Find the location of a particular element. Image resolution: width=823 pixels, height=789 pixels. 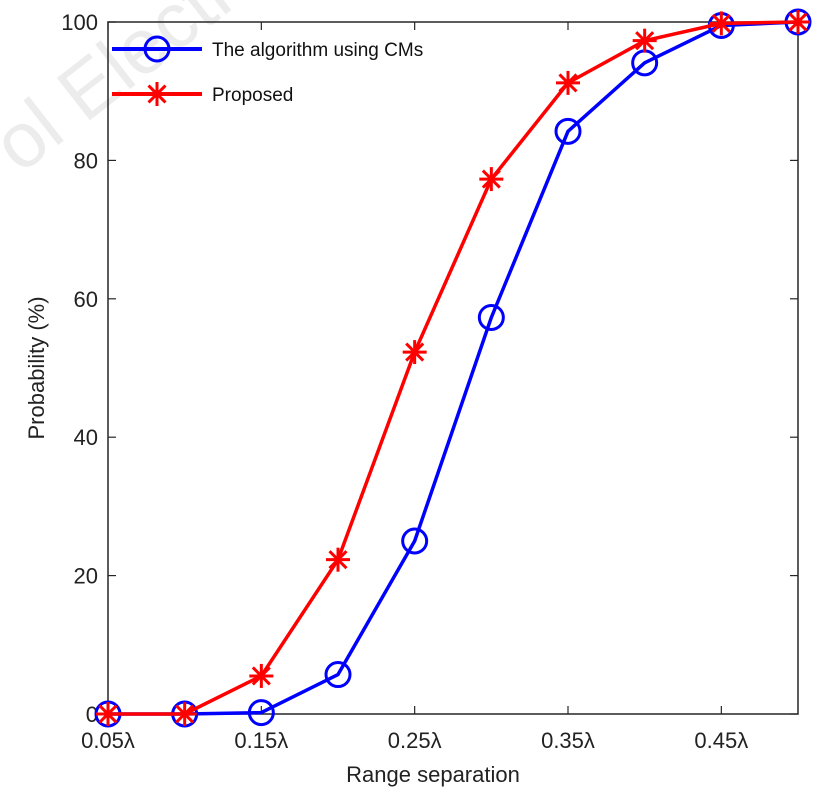

y-tick-label: 0 is located at coordinates (92, 714).